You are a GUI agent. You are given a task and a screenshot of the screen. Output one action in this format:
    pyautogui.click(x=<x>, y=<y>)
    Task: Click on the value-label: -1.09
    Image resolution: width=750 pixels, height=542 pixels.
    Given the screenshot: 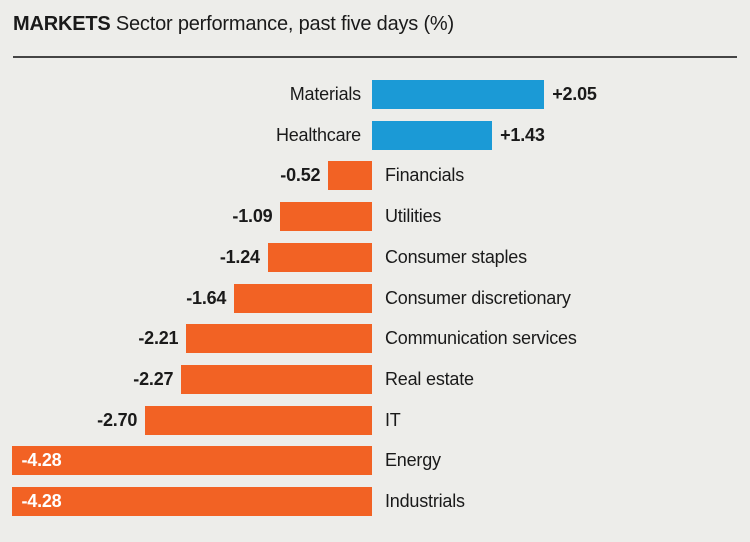 What is the action you would take?
    pyautogui.click(x=252, y=216)
    